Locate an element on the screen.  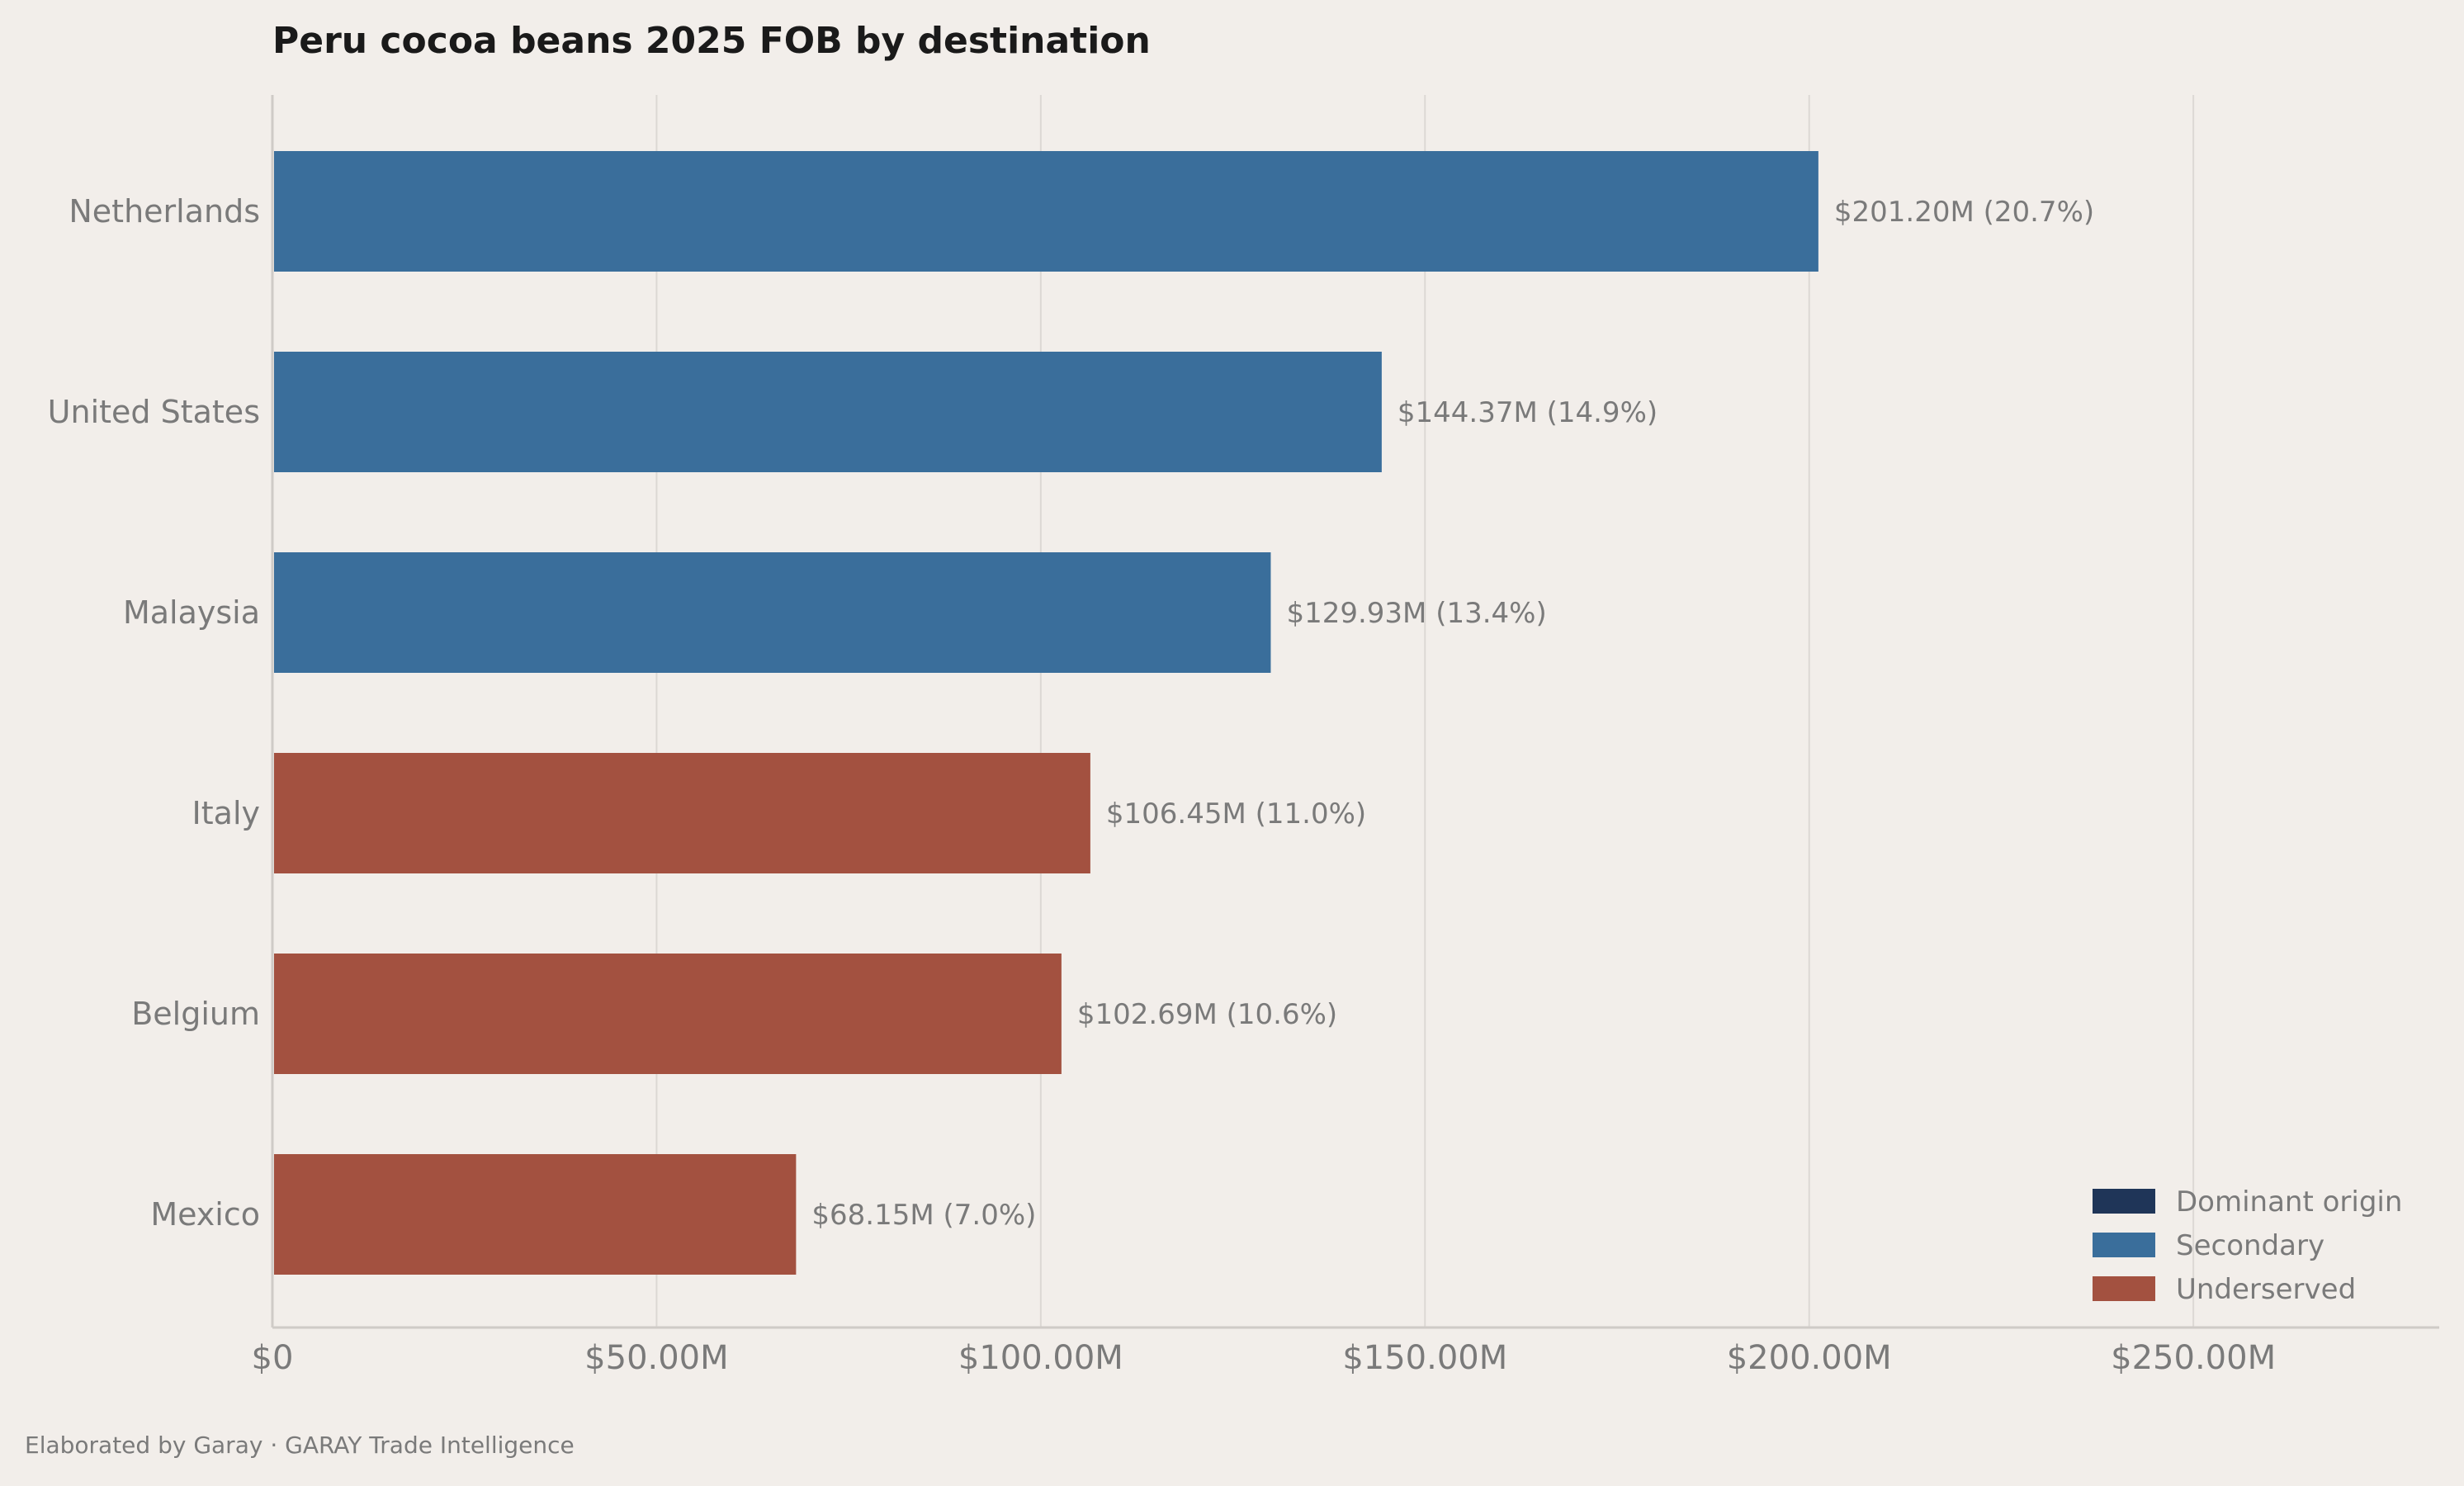
legend-label: Secondary is located at coordinates (2250, 1246).